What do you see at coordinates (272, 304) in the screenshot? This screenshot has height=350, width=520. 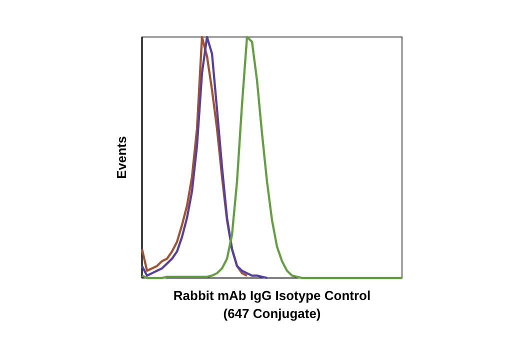 I see `x-axis-title: Rabbit mAb IgG Isotype Control (647 Conjugate)` at bounding box center [272, 304].